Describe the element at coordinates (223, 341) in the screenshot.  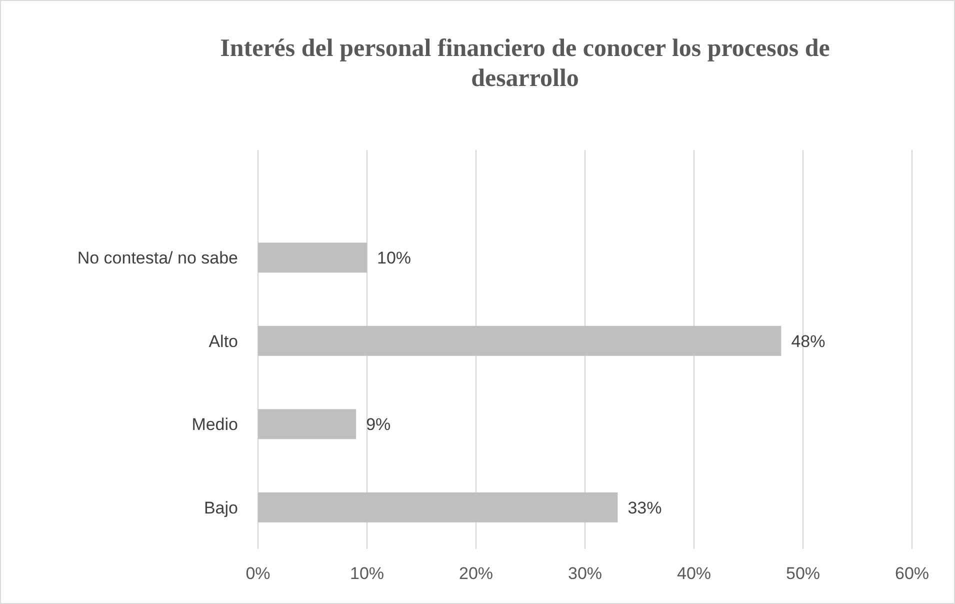
I see `y-tick-label: Alto` at that location.